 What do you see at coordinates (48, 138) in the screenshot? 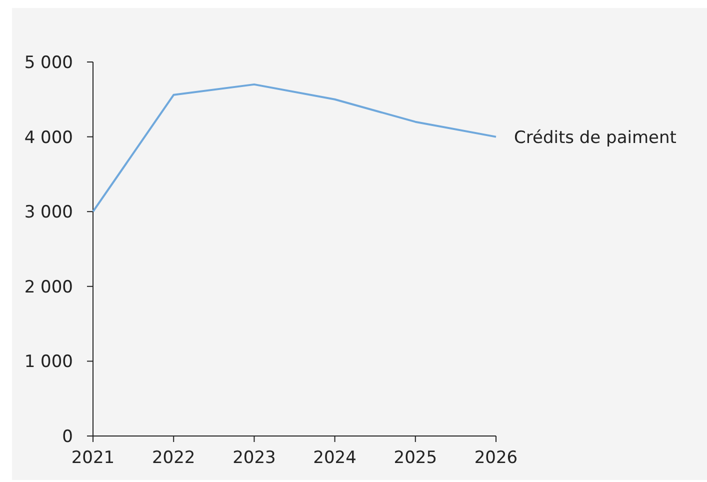
I see `y-tick-label: 4 000` at bounding box center [48, 138].